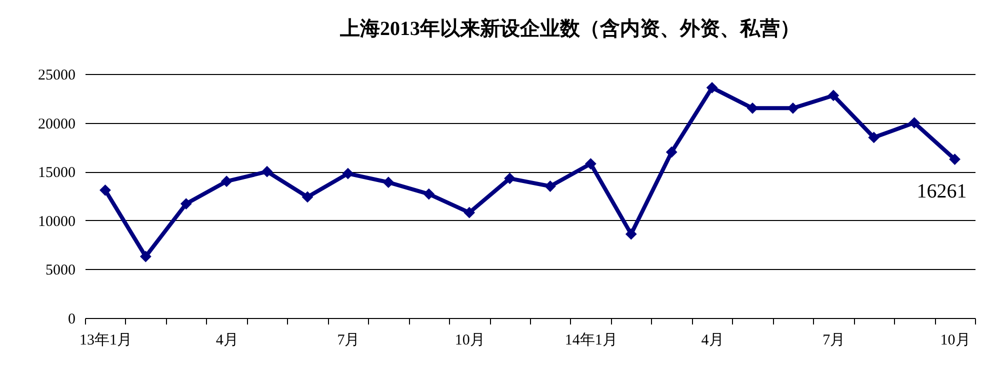  I want to click on chart-title: 上海2013年以来新设企业数（含内资、外资、私营）, so click(569, 28).